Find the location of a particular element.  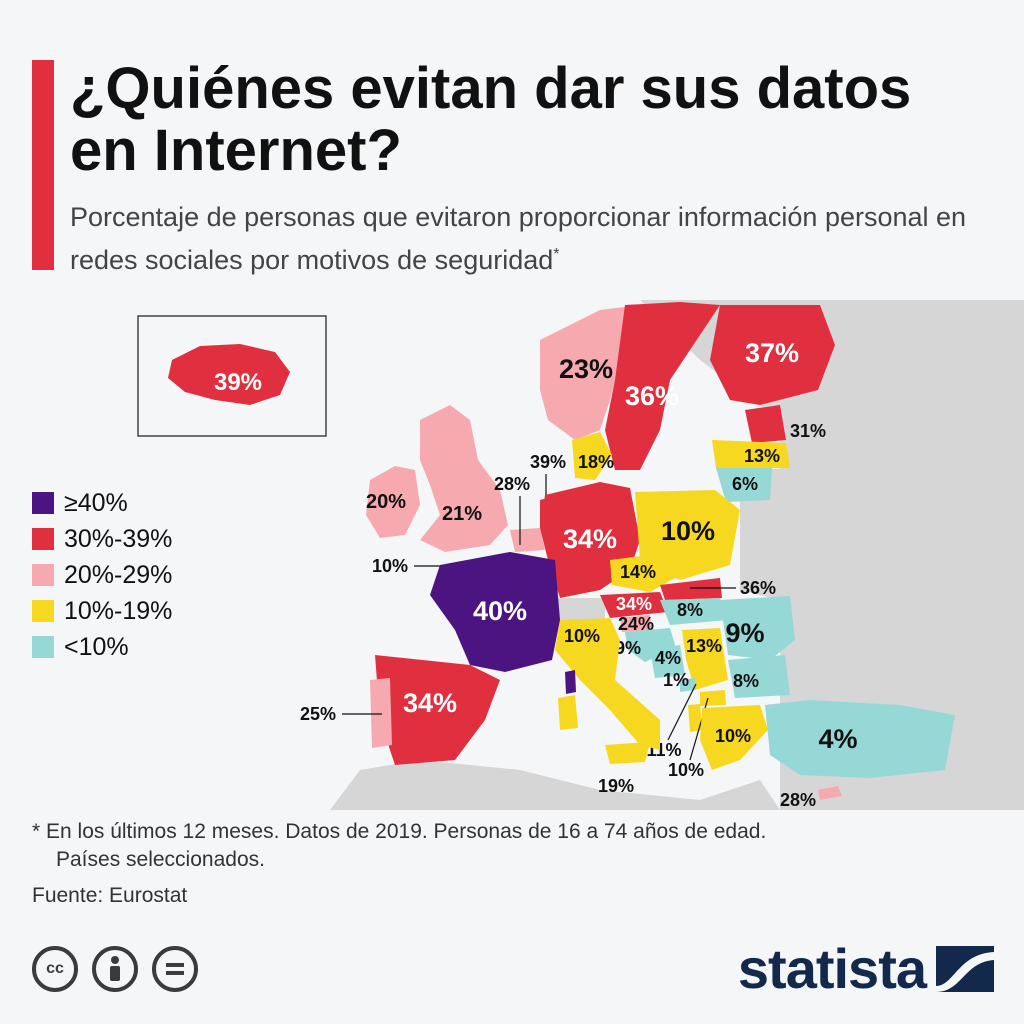

equals-icon is located at coordinates (175, 969).